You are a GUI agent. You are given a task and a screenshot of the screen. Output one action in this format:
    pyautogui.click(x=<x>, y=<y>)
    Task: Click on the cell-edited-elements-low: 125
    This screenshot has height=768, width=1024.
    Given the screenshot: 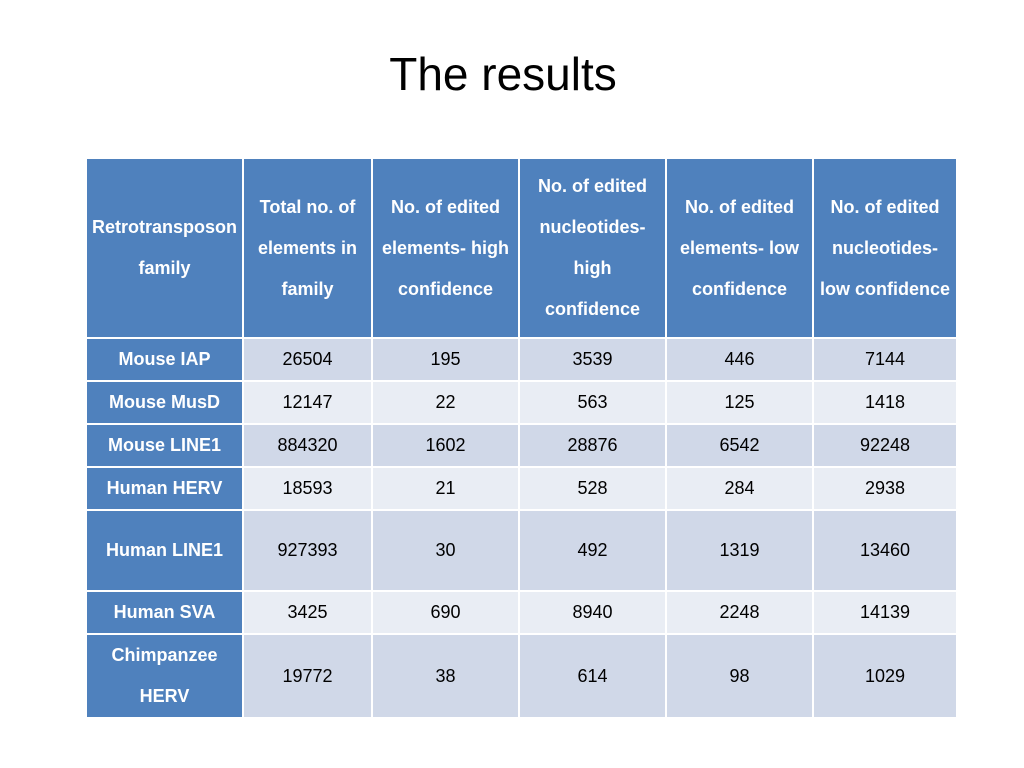 What is the action you would take?
    pyautogui.click(x=739, y=402)
    